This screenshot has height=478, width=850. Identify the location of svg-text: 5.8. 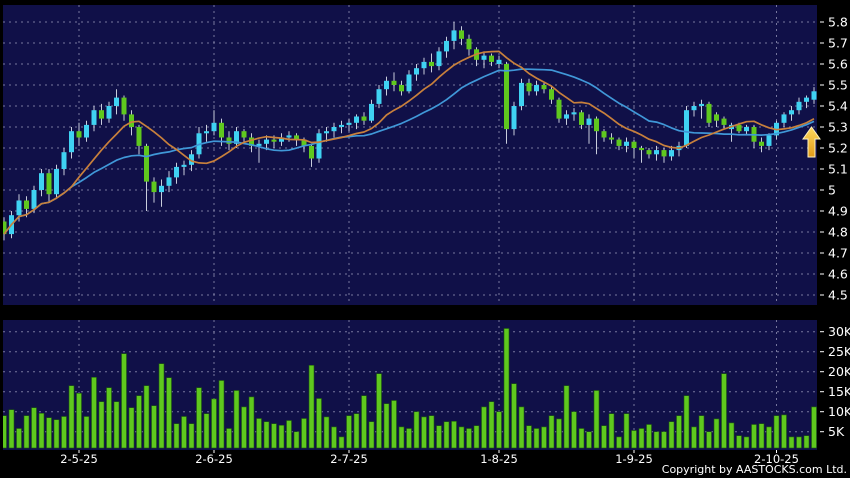
(838, 22).